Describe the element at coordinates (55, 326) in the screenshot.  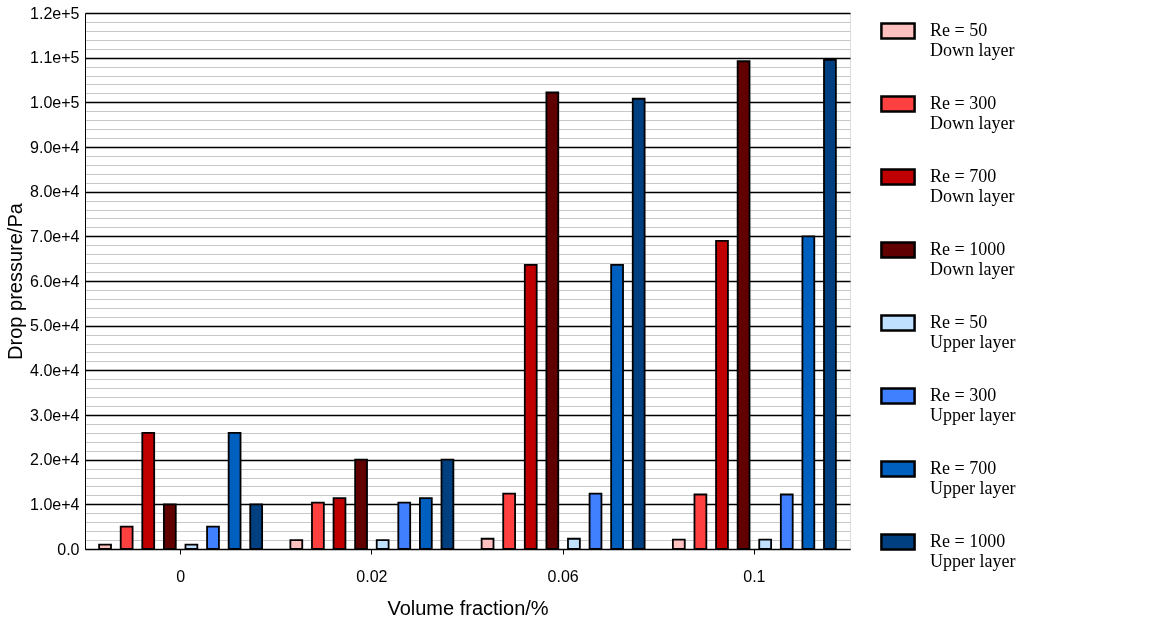
I see `y-tick-label: 5.0e+4` at that location.